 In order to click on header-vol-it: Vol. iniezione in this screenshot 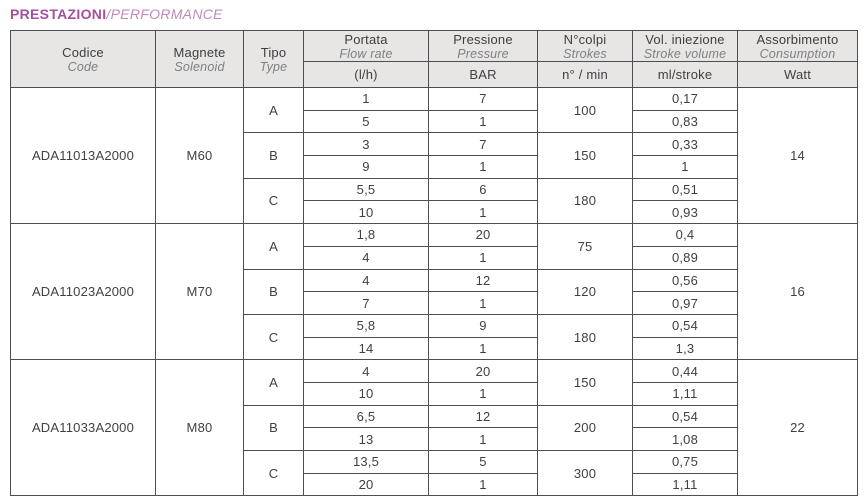, I will do `click(685, 39)`.